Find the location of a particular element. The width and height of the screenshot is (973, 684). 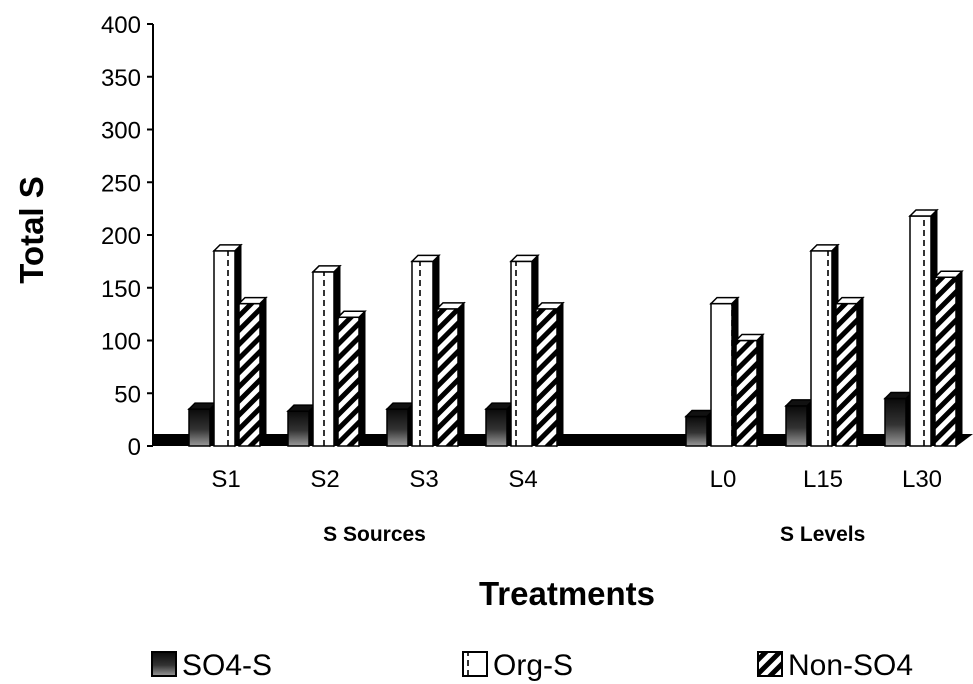

y-tick-label: 250 is located at coordinates (121, 183).